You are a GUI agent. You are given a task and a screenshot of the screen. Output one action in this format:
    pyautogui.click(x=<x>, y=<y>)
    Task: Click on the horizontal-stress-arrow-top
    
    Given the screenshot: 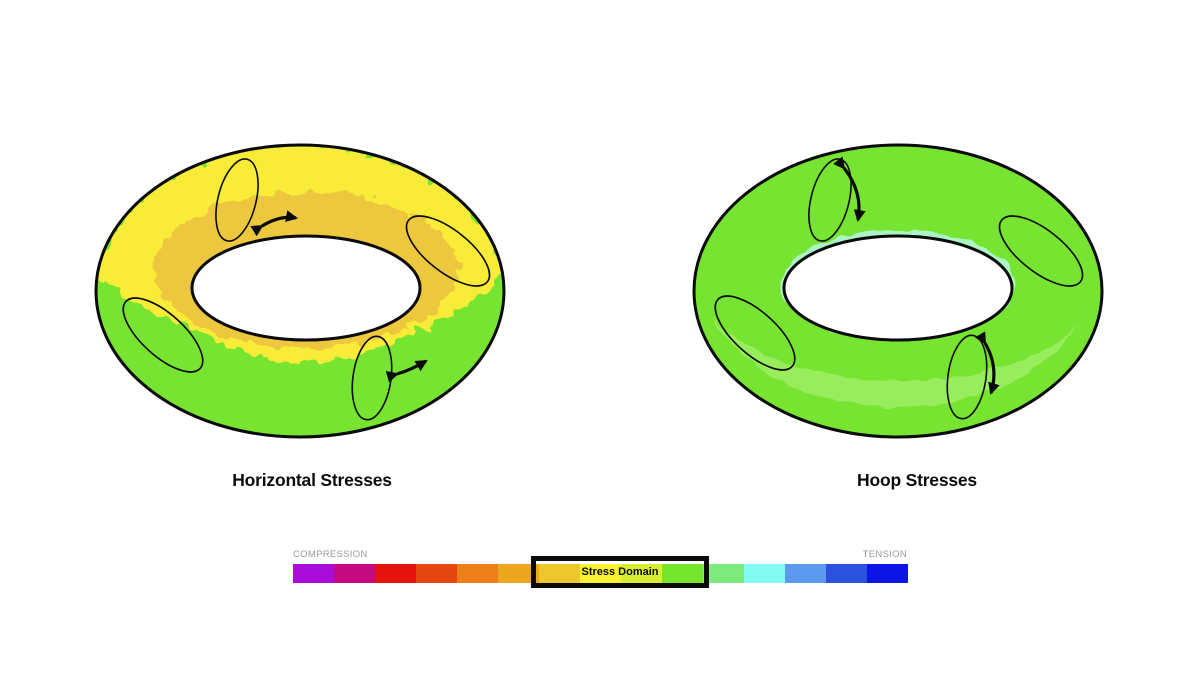 What is the action you would take?
    pyautogui.click(x=274, y=223)
    